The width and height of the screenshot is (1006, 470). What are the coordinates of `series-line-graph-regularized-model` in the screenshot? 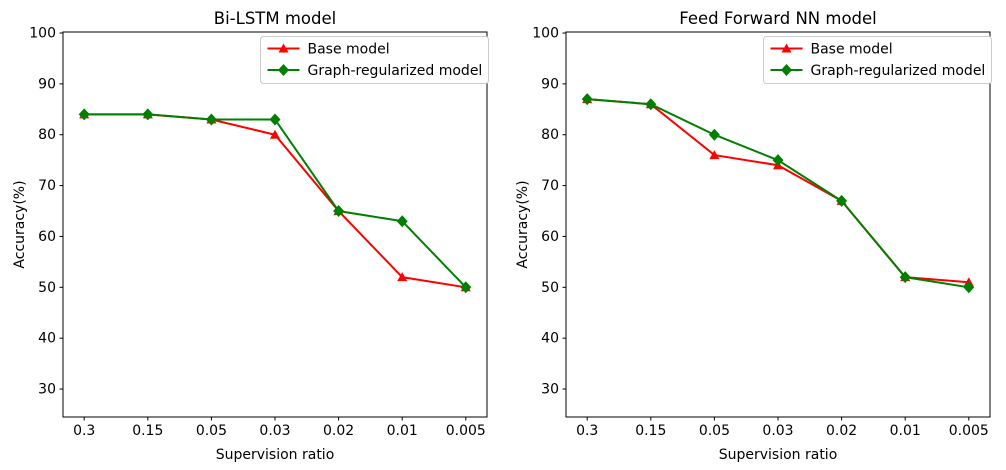 It's located at (275, 201).